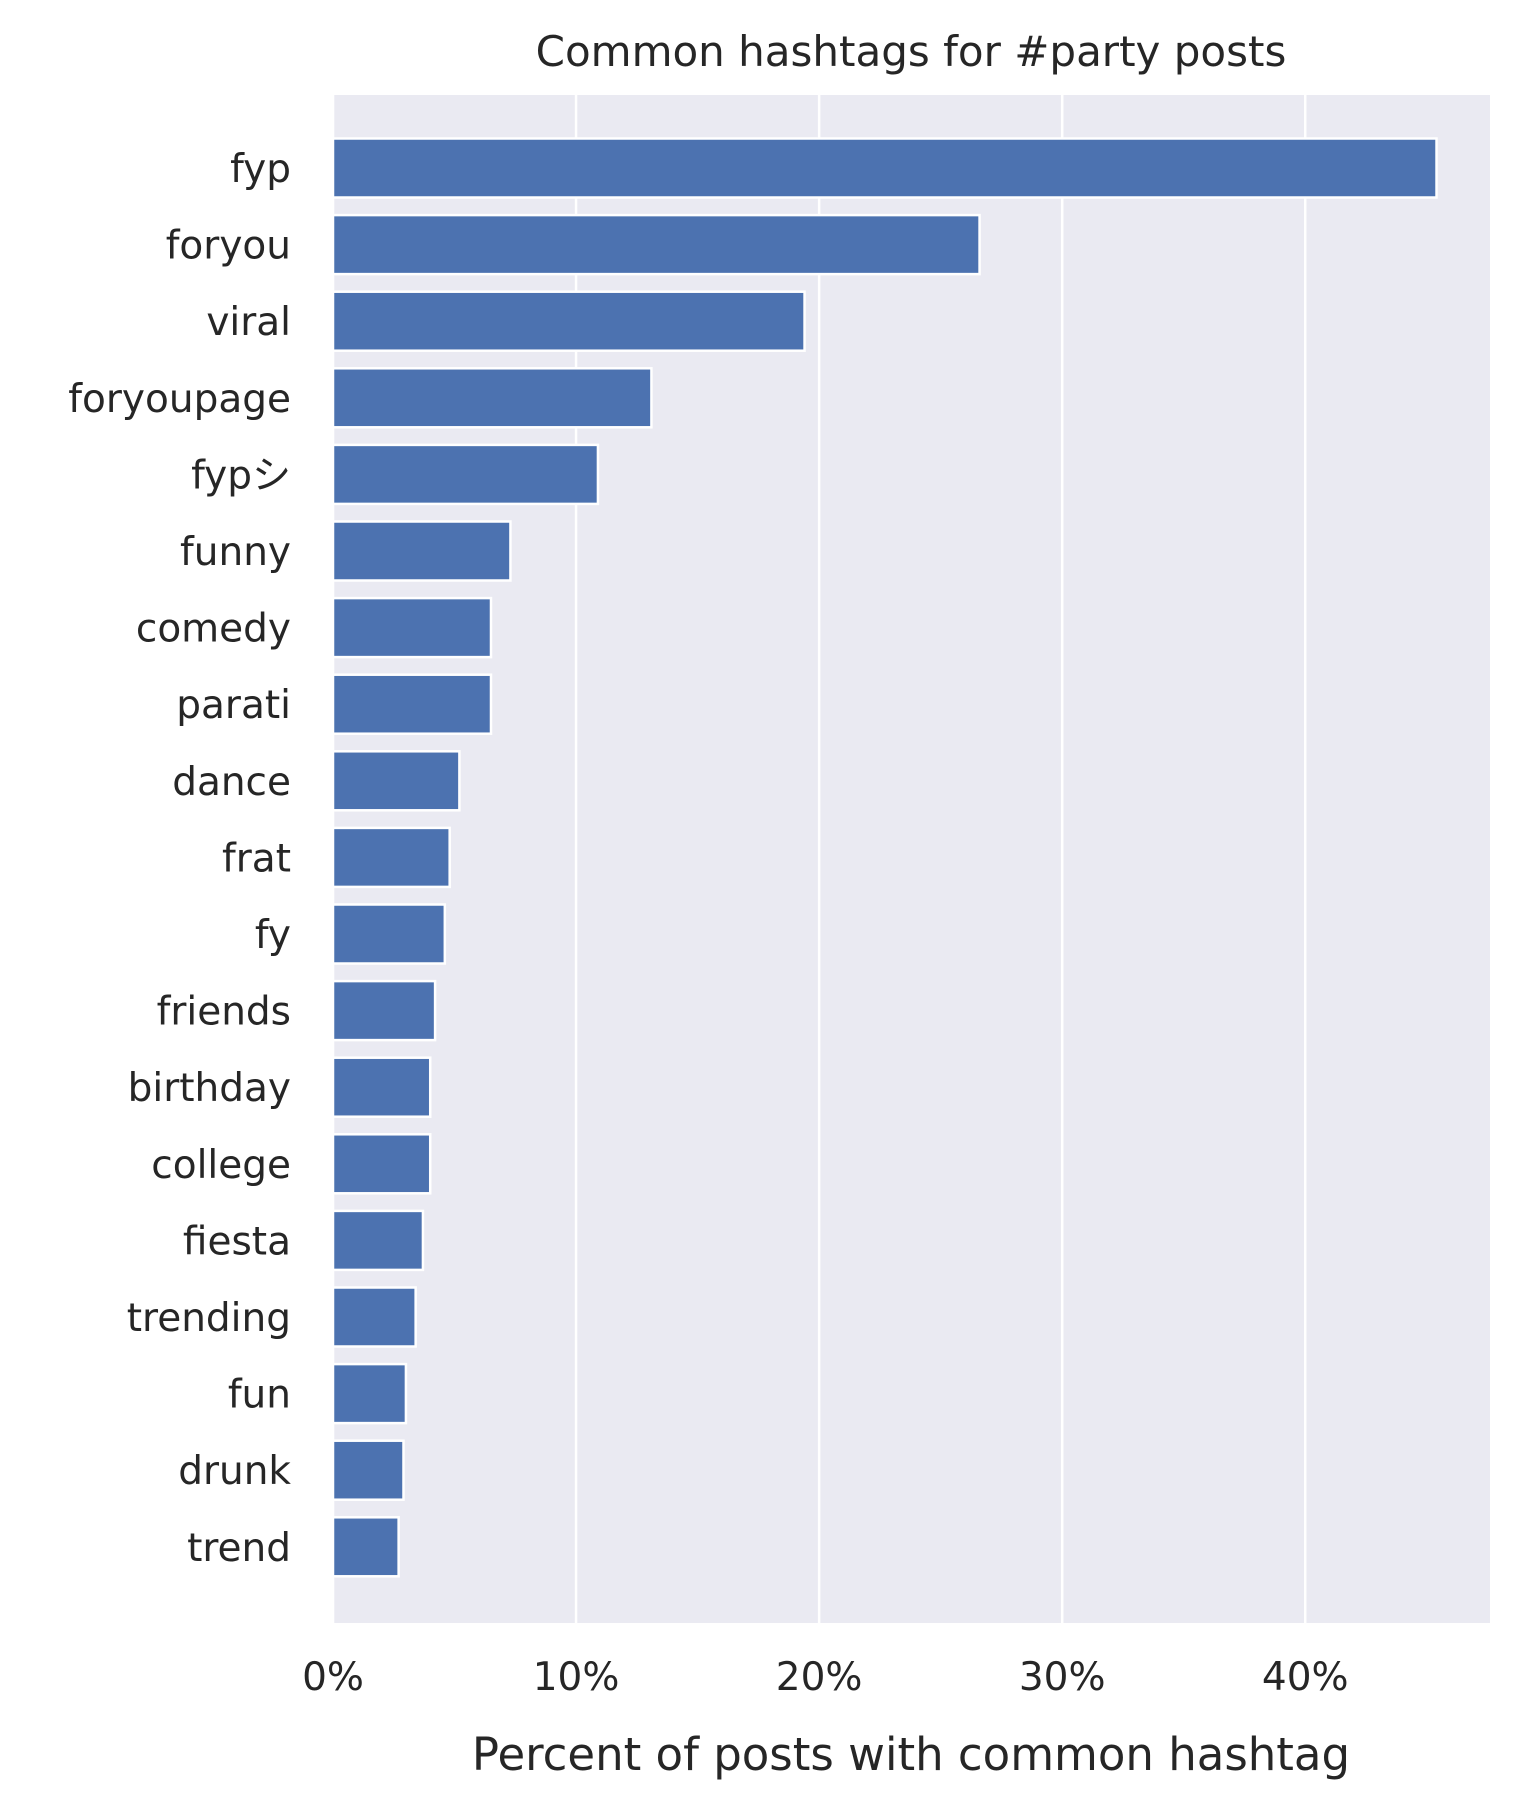 This screenshot has width=1523, height=1810. Describe the element at coordinates (234, 1471) in the screenshot. I see `y-tick-label: drunk` at that location.